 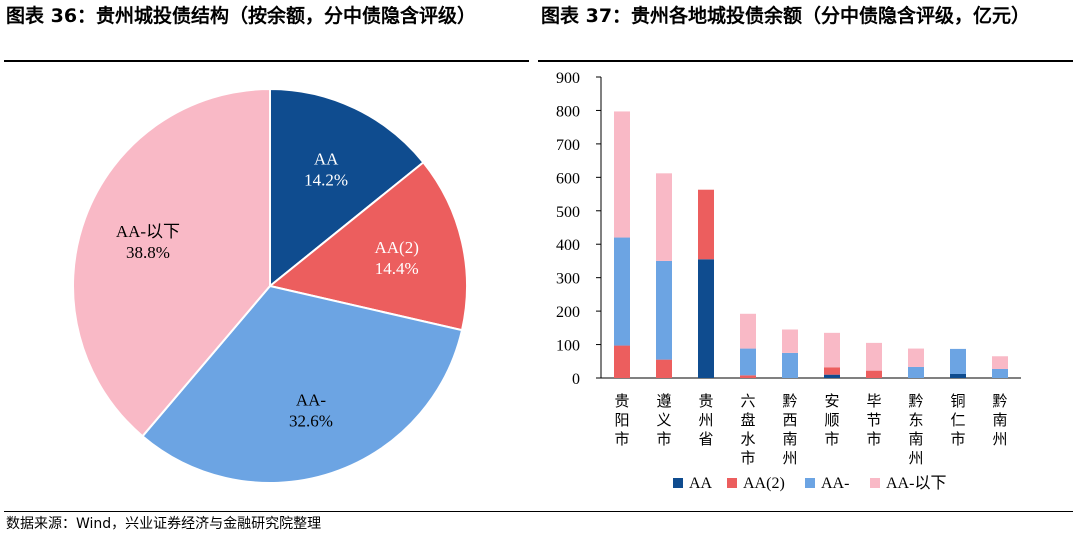 I want to click on pie-slice-AA-以下, so click(x=171, y=262).